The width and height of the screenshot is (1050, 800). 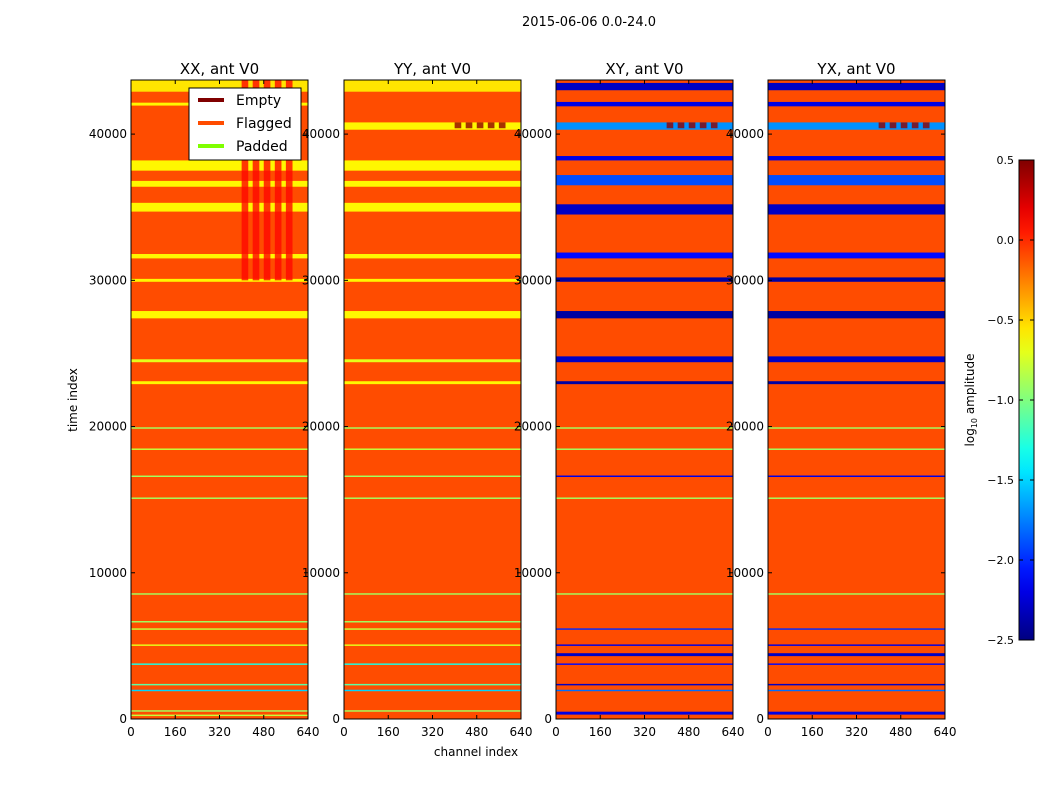 What do you see at coordinates (1006, 160) in the screenshot?
I see `colorbar-tick-label: 0.5` at bounding box center [1006, 160].